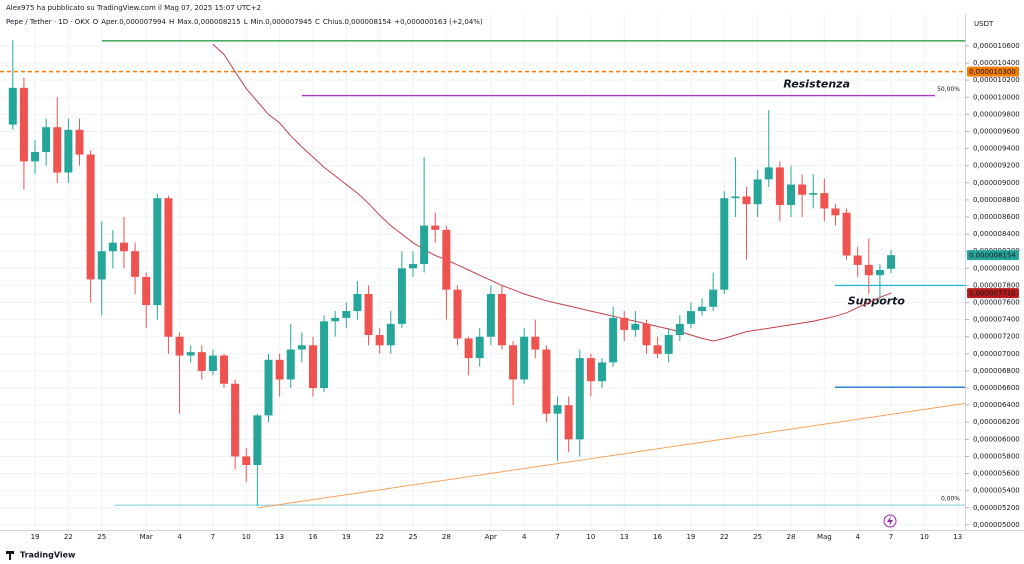  I want to click on legend-item: C, so click(317, 22).